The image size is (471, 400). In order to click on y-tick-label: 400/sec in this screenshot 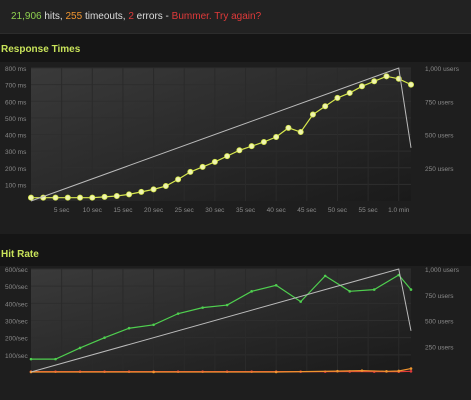, I will do `click(17, 304)`.